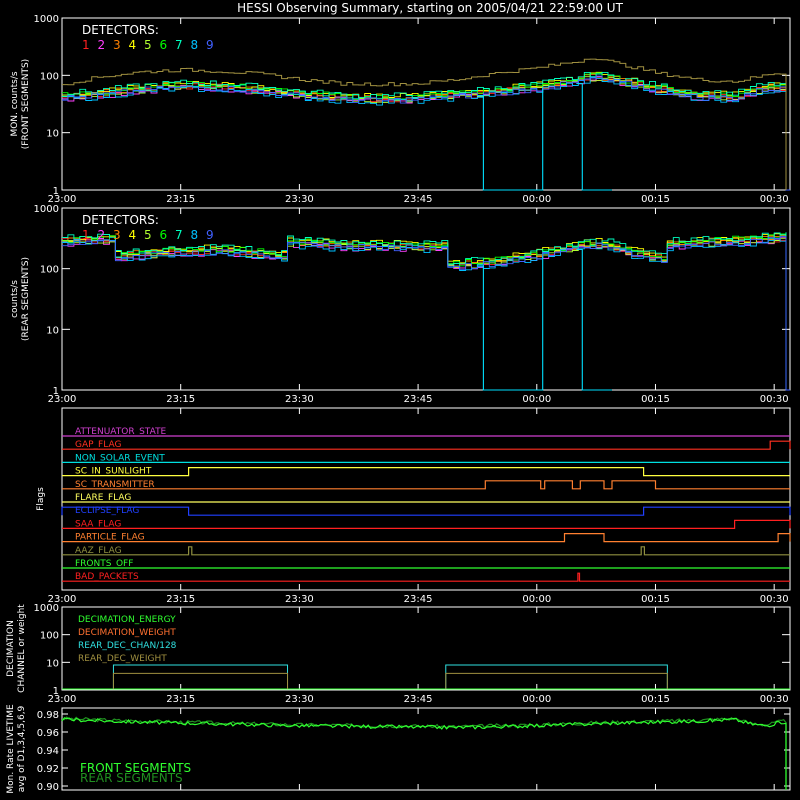 The image size is (800, 800). What do you see at coordinates (48, 787) in the screenshot?
I see `livetime-ytick-label: 0.90` at bounding box center [48, 787].